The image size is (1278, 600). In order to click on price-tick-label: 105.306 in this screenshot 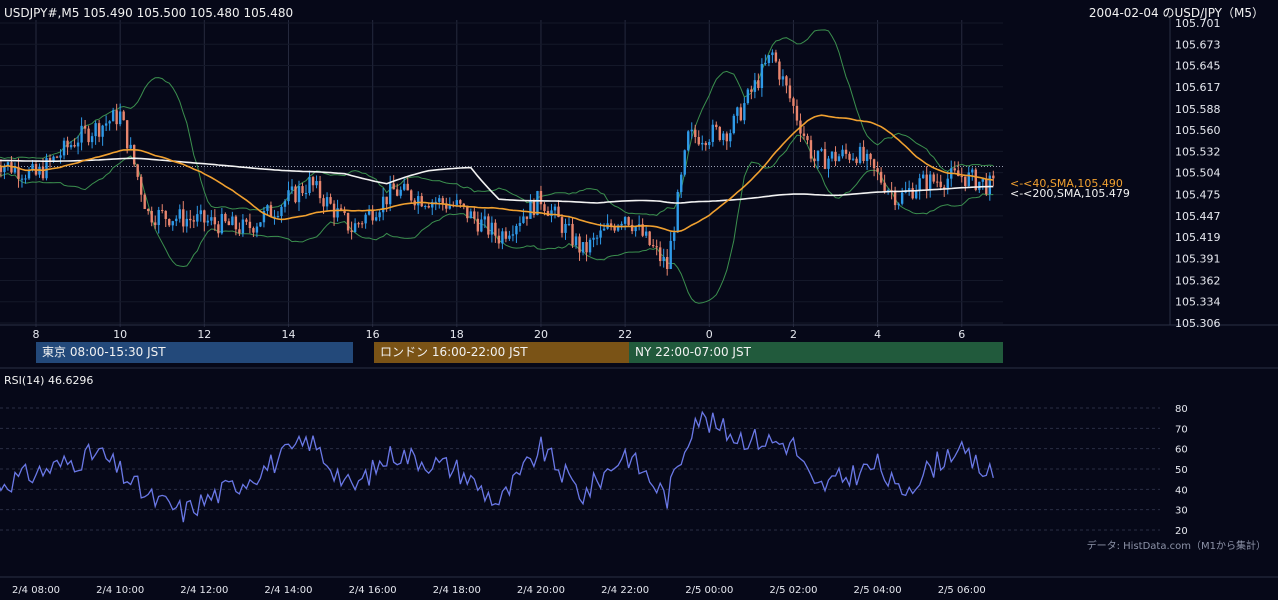, I will do `click(1198, 323)`.